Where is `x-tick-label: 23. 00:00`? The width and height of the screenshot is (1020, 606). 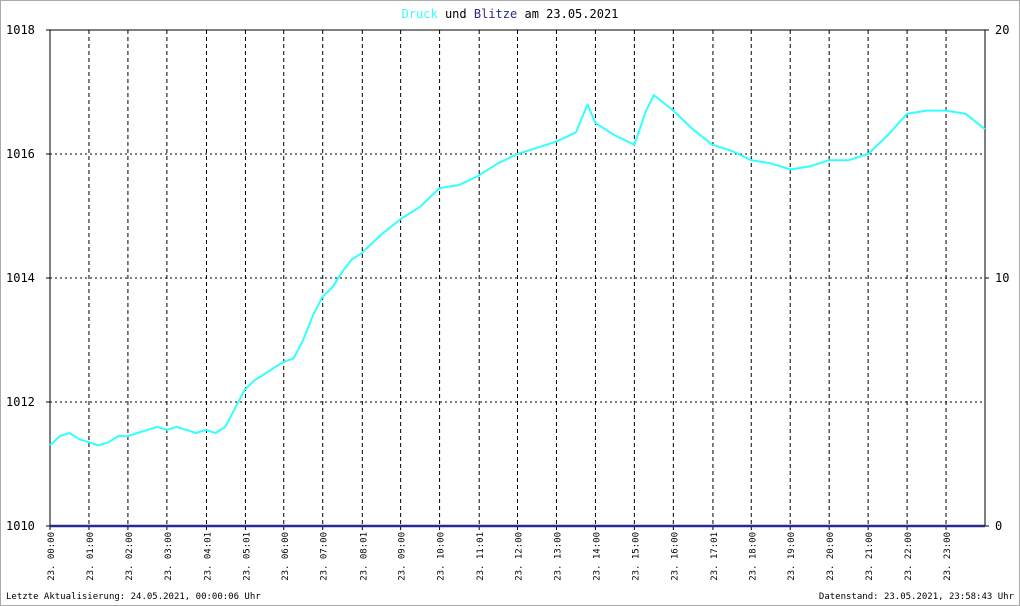
x-tick-label: 23. 00:00 is located at coordinates (52, 556).